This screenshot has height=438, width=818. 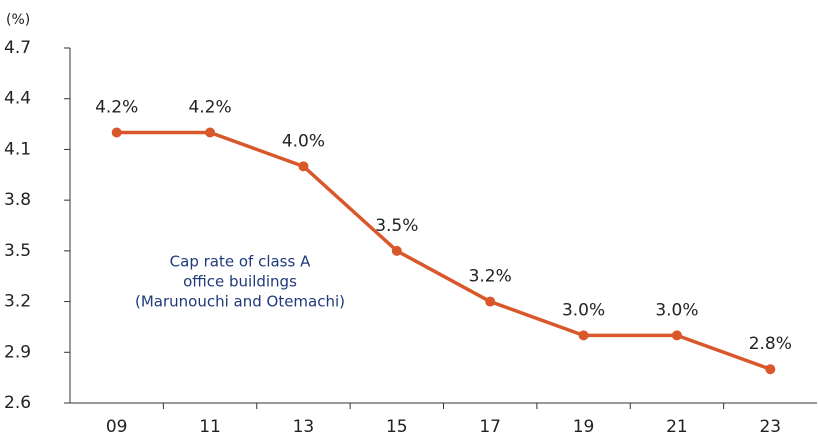 I want to click on annotation: office buildings, so click(x=240, y=282).